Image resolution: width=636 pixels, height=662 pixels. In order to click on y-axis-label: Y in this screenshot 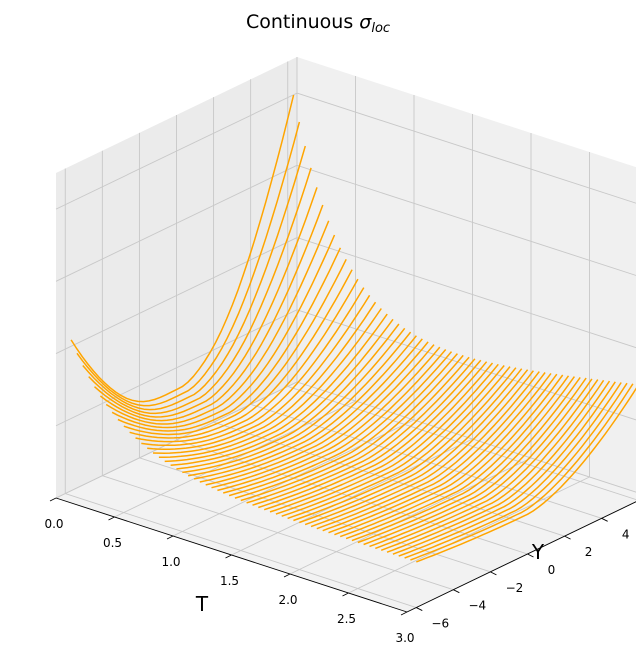, I will do `click(538, 552)`.